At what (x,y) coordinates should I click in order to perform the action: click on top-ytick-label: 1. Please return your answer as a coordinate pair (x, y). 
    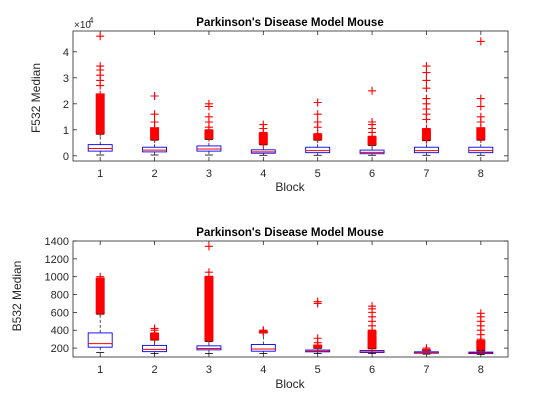
    Looking at the image, I should click on (66, 131).